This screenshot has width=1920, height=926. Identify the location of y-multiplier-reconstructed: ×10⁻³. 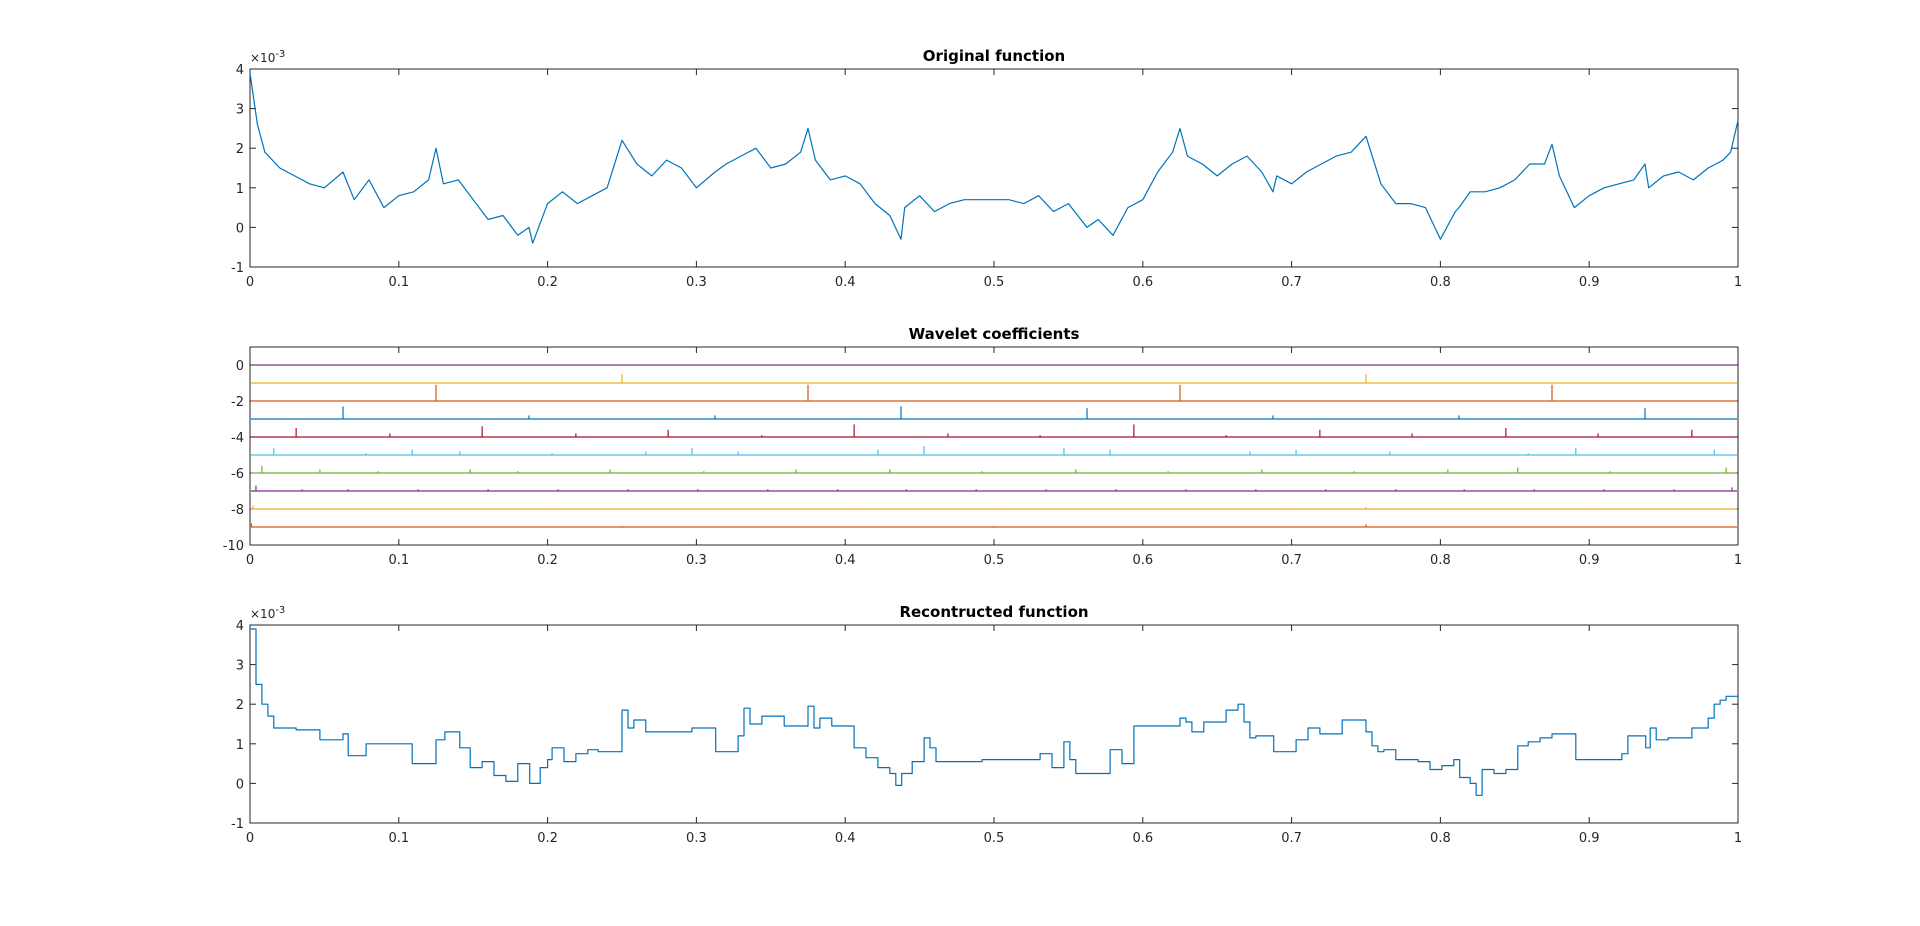
(267, 613).